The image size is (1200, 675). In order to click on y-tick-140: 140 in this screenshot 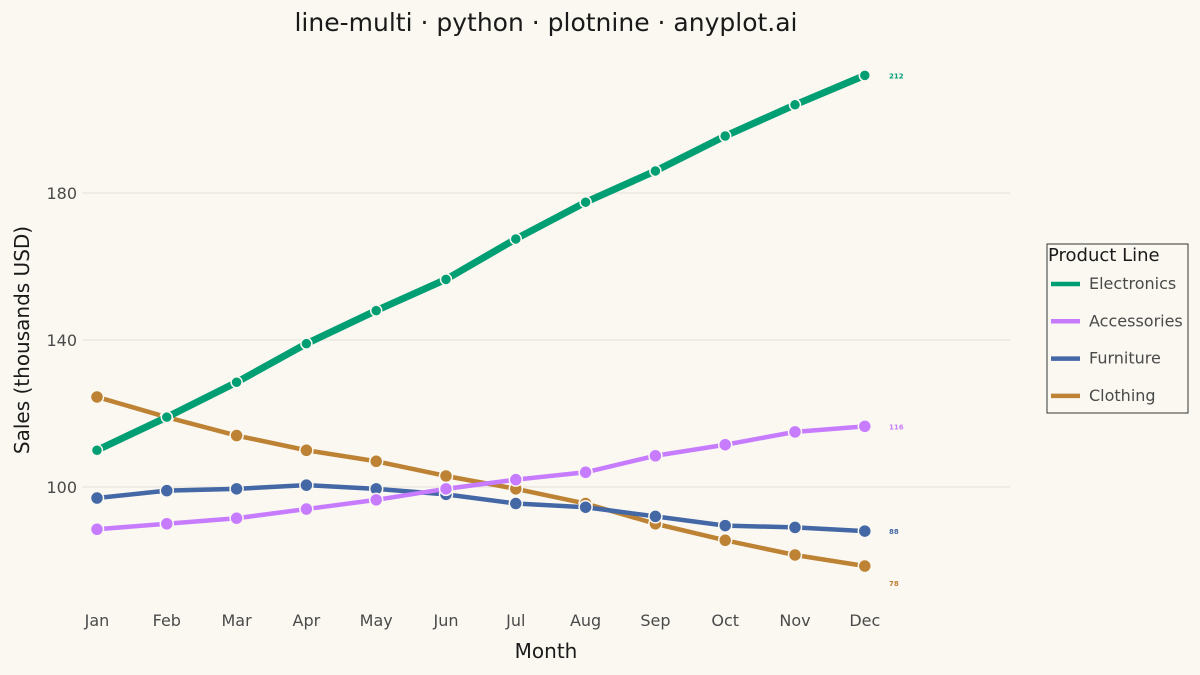, I will do `click(61, 340)`.